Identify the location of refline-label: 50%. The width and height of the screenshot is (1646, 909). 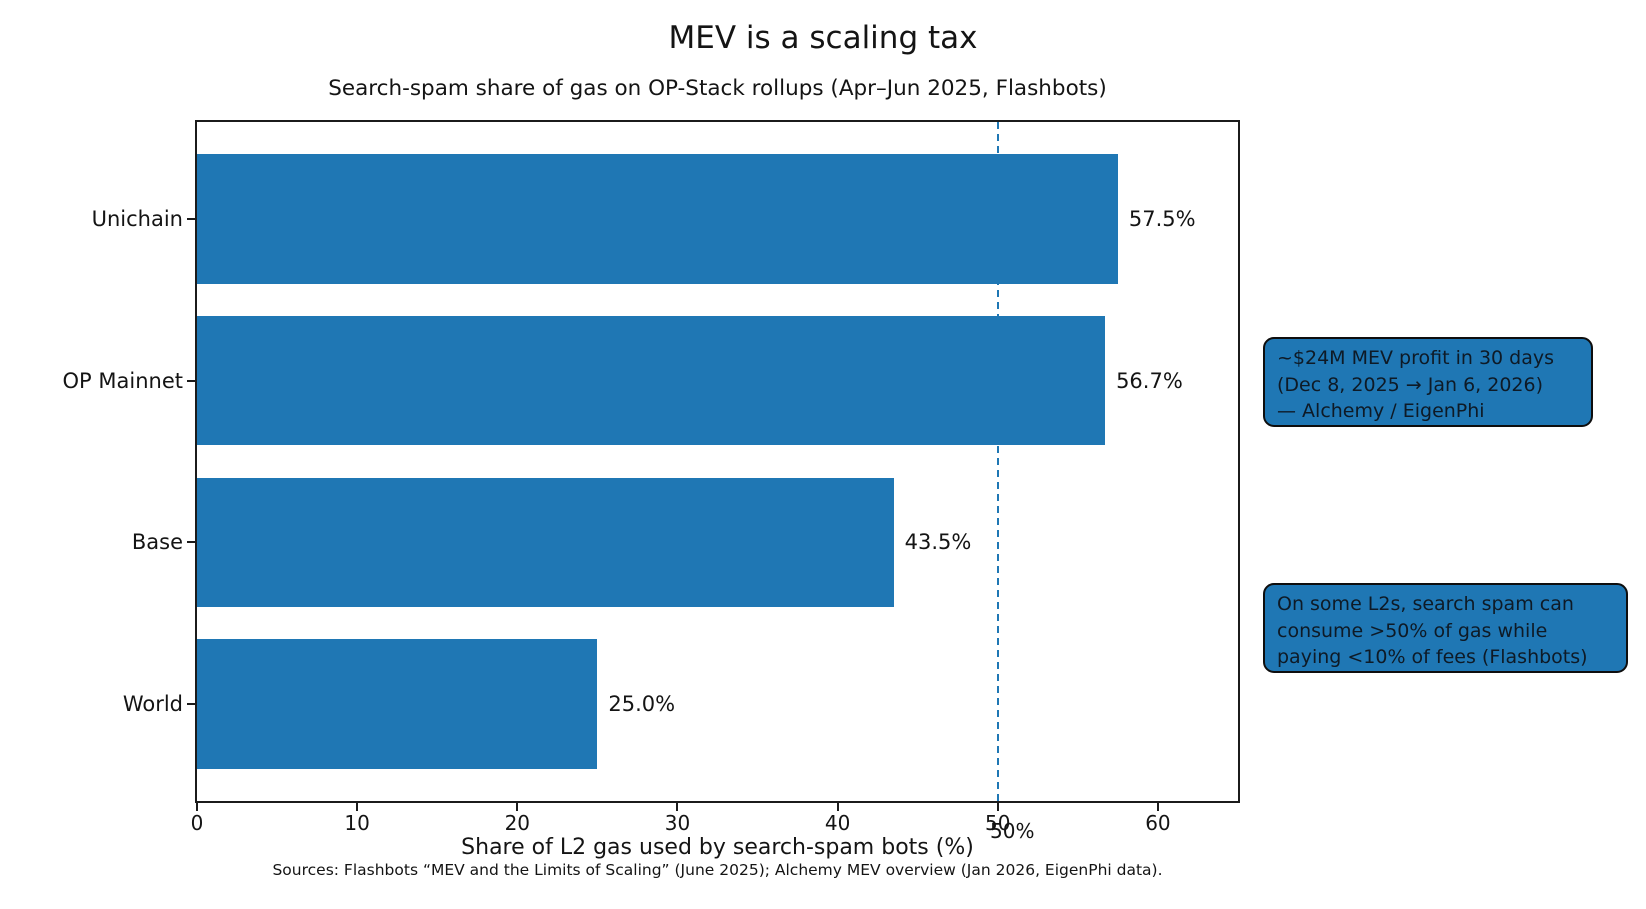
(1012, 831).